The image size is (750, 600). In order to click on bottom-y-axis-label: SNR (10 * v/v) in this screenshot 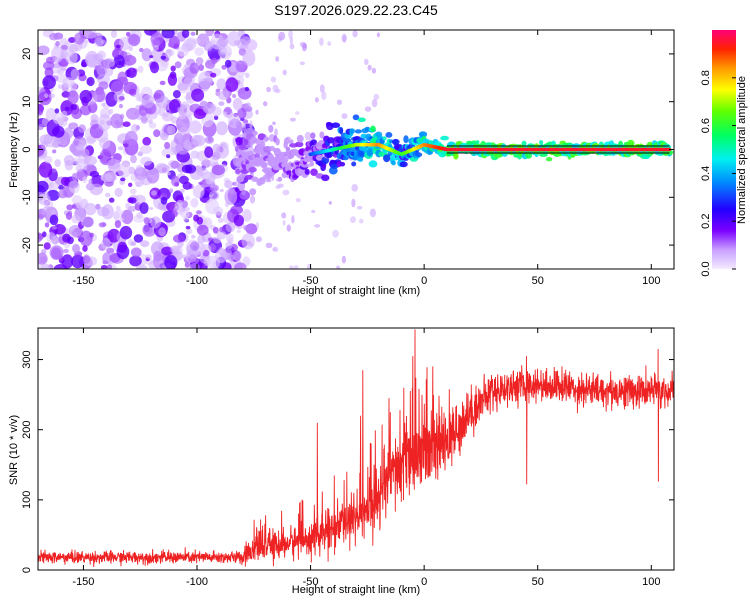, I will do `click(14, 450)`.